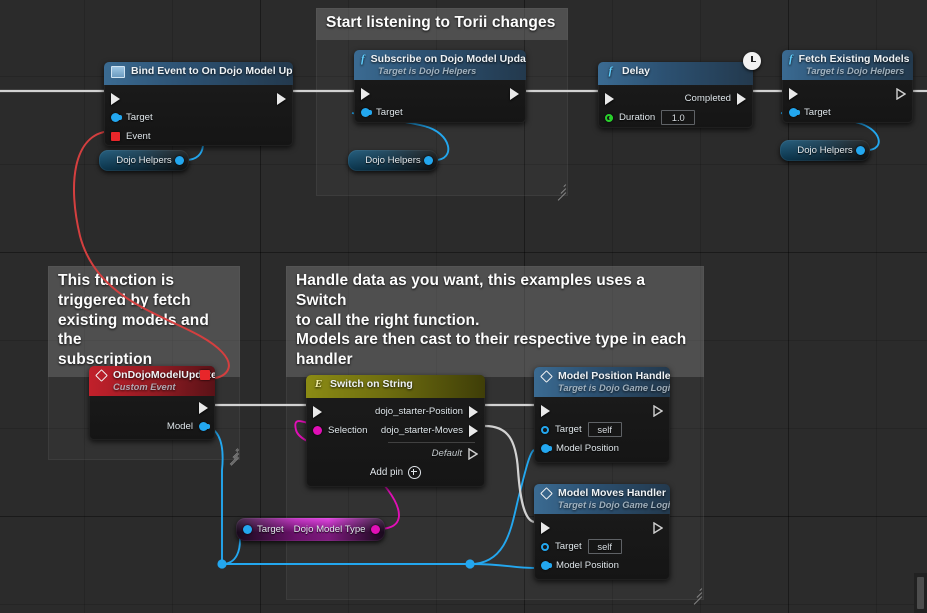 This screenshot has height=613, width=927. Describe the element at coordinates (144, 160) in the screenshot. I see `variable-node-dojo-helpers-1: Dojo Helpers` at that location.